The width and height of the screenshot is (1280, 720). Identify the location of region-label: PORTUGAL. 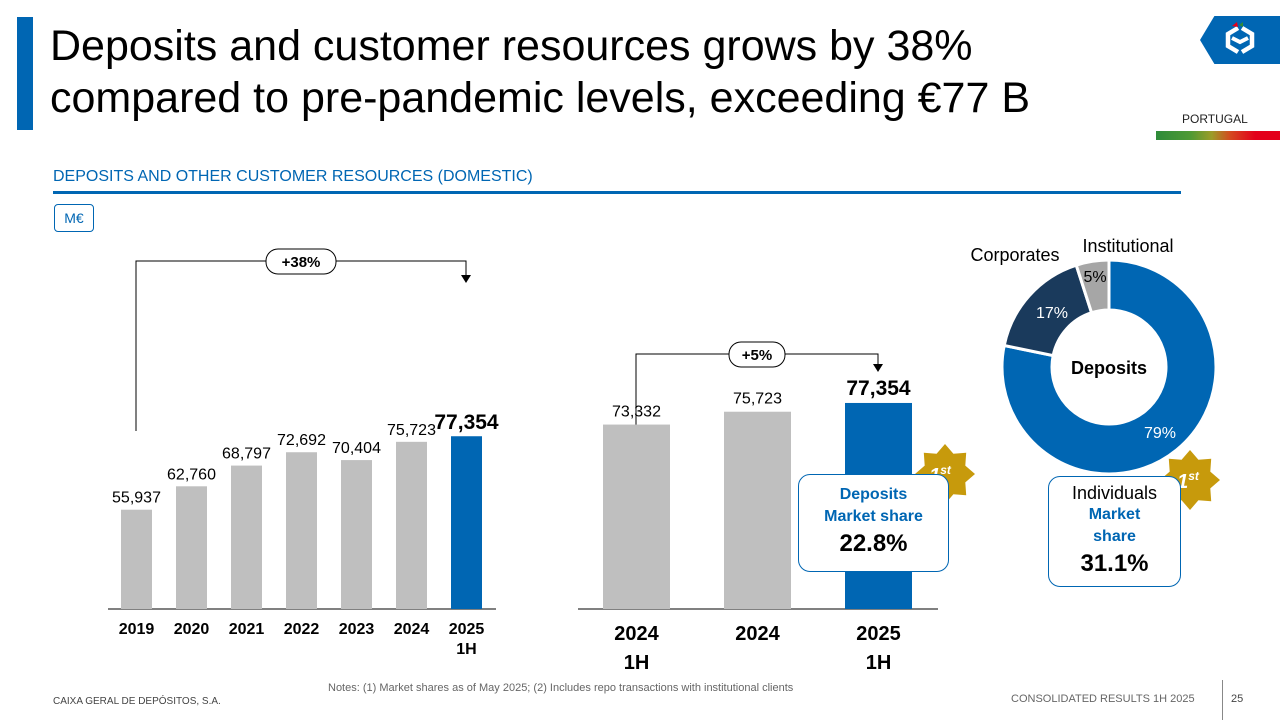
(1215, 119).